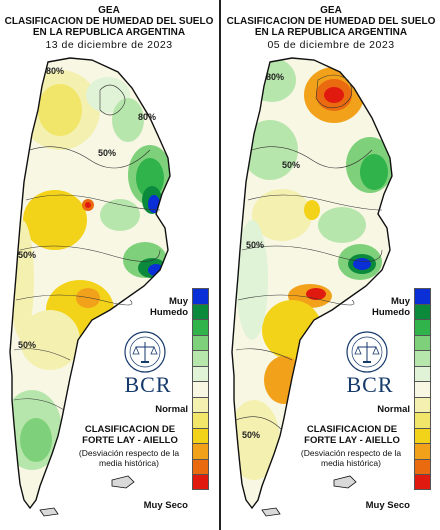  Describe the element at coordinates (331, 45) in the screenshot. I see `map-date: 05 de diciembre de 2023` at that location.